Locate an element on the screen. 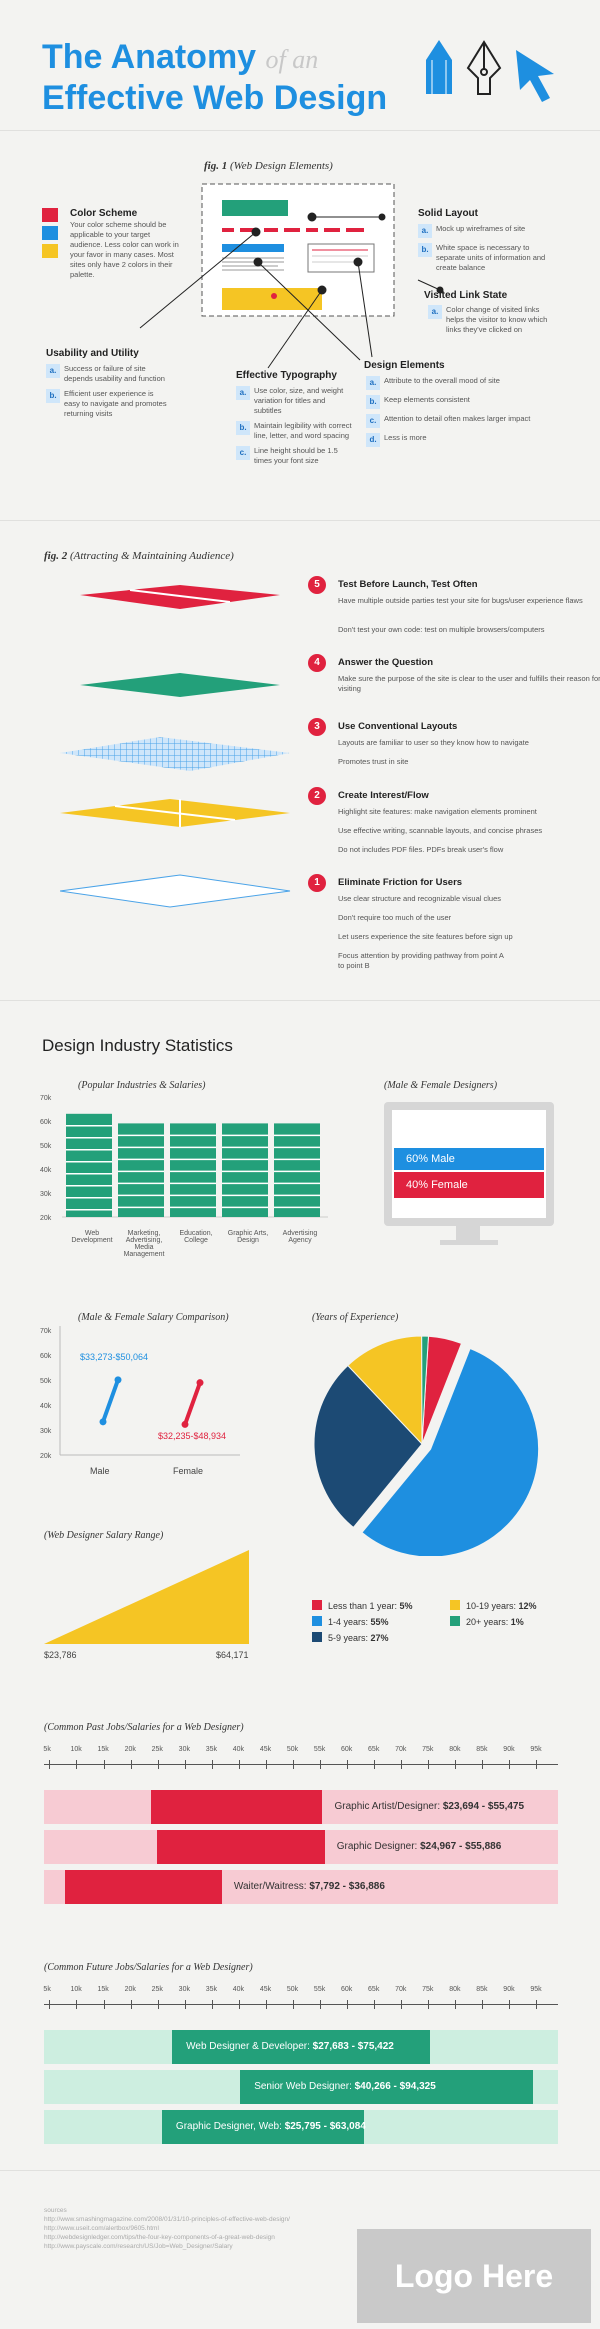  legend-item: Less than 1 year: 5% is located at coordinates (362, 1605).